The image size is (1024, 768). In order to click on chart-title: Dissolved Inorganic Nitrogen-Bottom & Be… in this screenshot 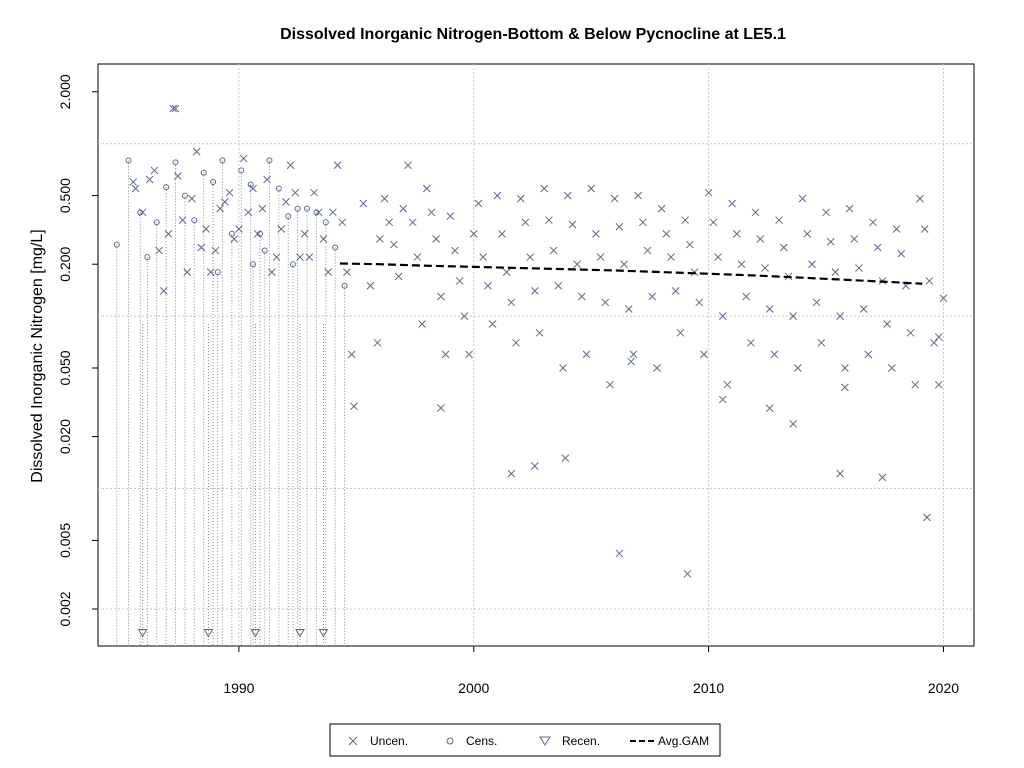, I will do `click(533, 34)`.